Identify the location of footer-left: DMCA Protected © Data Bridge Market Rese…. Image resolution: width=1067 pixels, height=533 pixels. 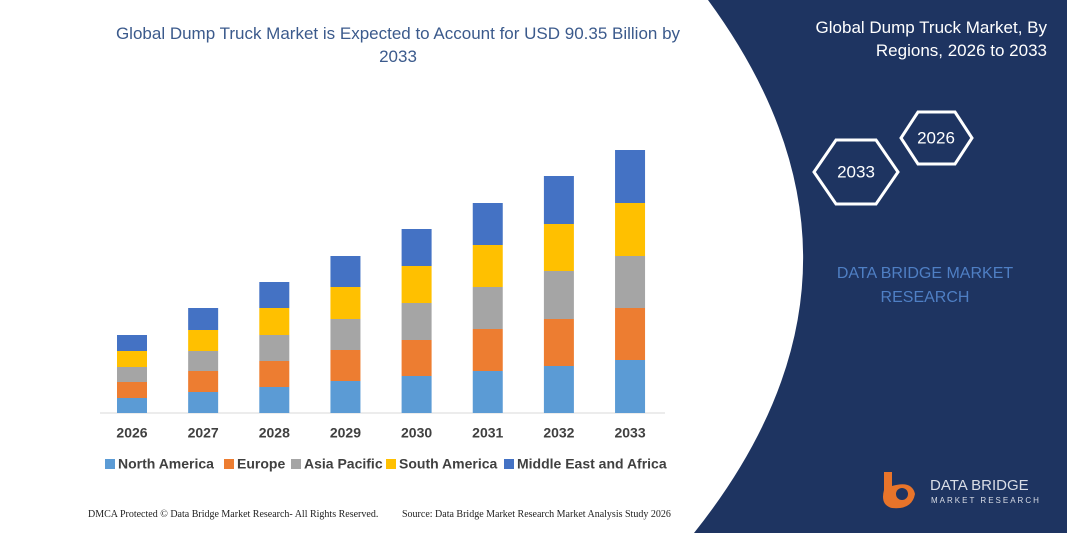
(233, 514).